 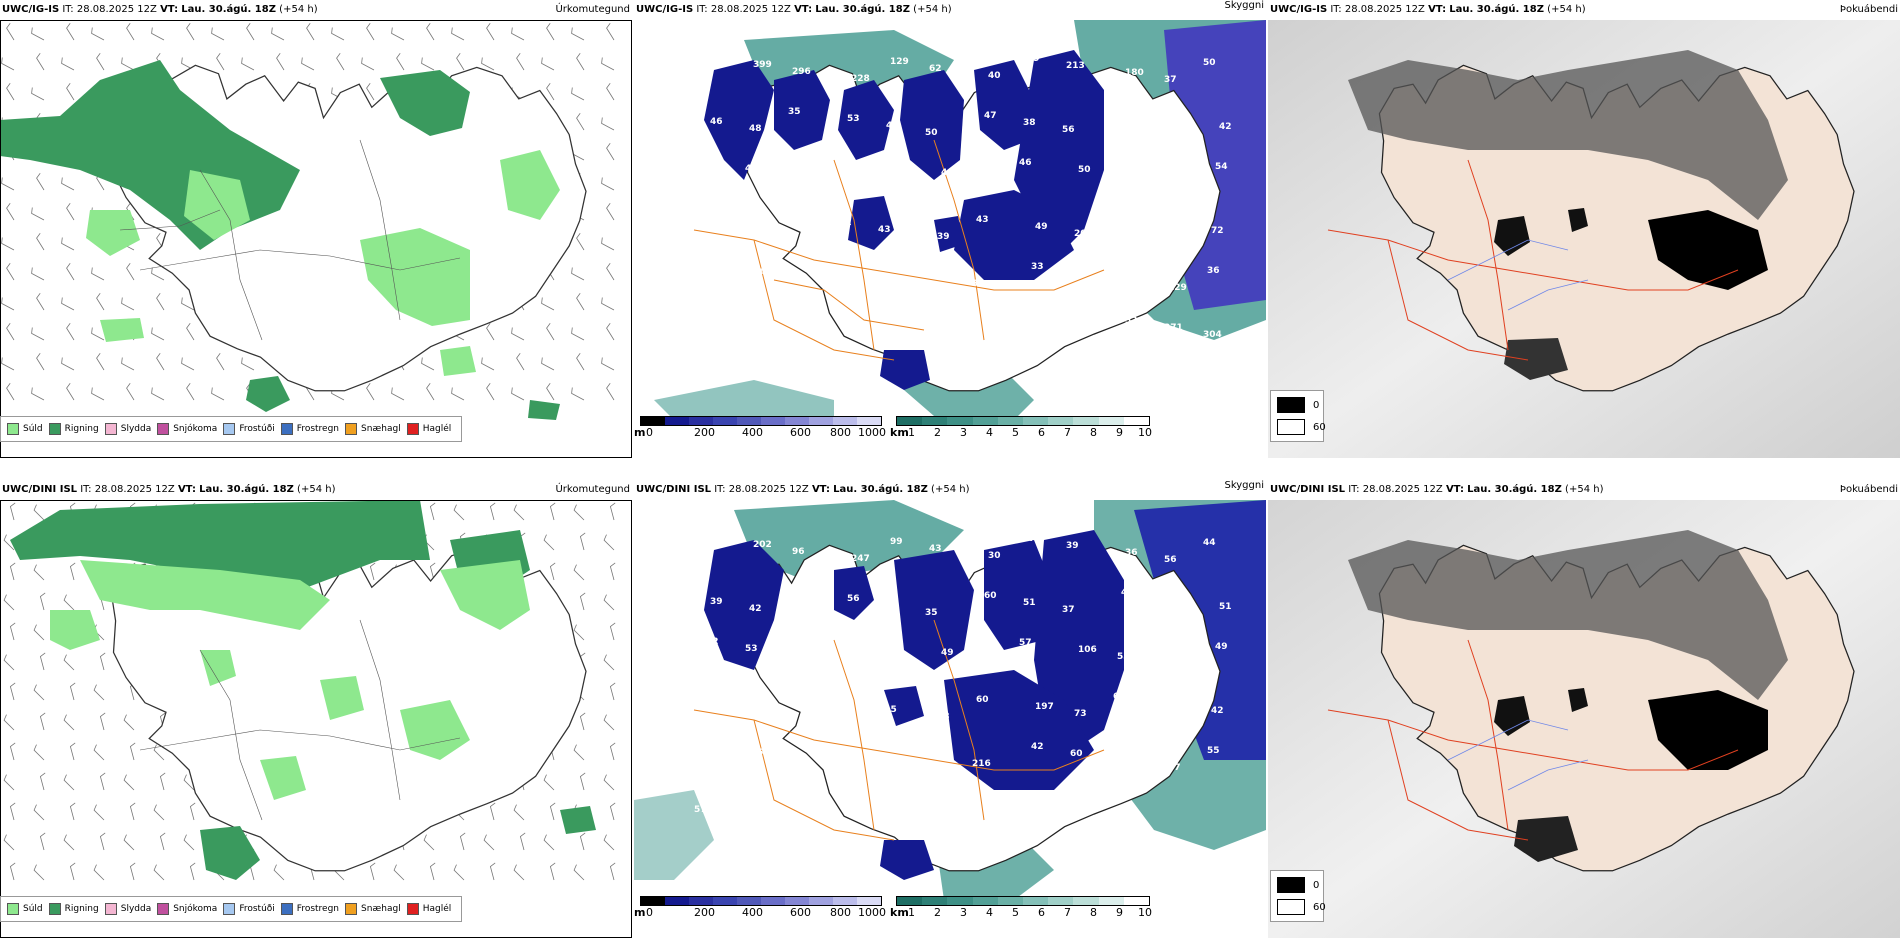 I want to click on visibility-value-label: 45, so click(x=888, y=646).